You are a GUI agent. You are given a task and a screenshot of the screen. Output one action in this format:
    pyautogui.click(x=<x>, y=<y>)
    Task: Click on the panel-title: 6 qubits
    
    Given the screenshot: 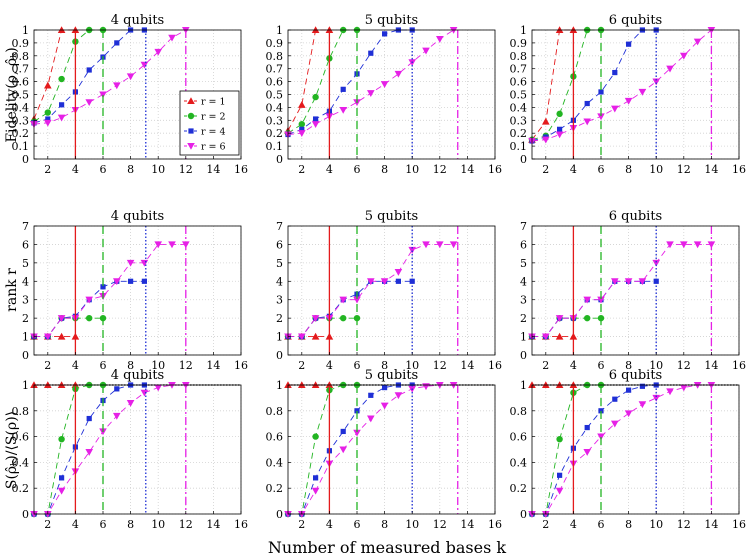 What is the action you would take?
    pyautogui.click(x=635, y=375)
    